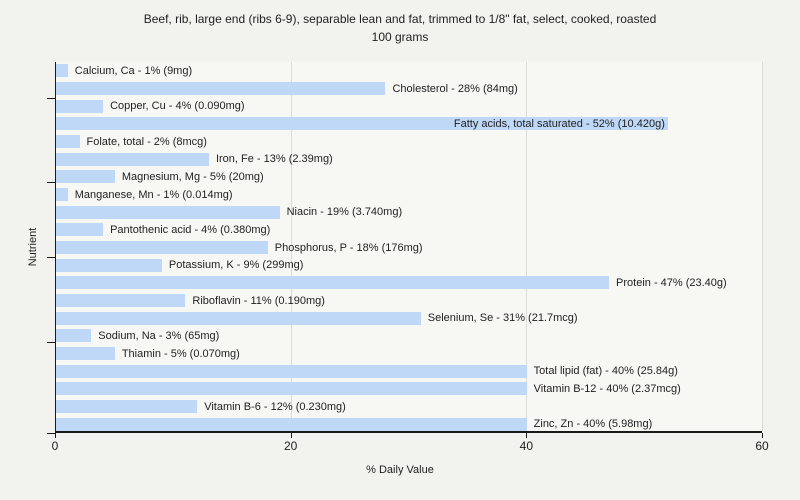 Image resolution: width=800 pixels, height=500 pixels. Describe the element at coordinates (409, 230) in the screenshot. I see `bar-row: Pantothenic acid - 4% (0.380mg)` at that location.